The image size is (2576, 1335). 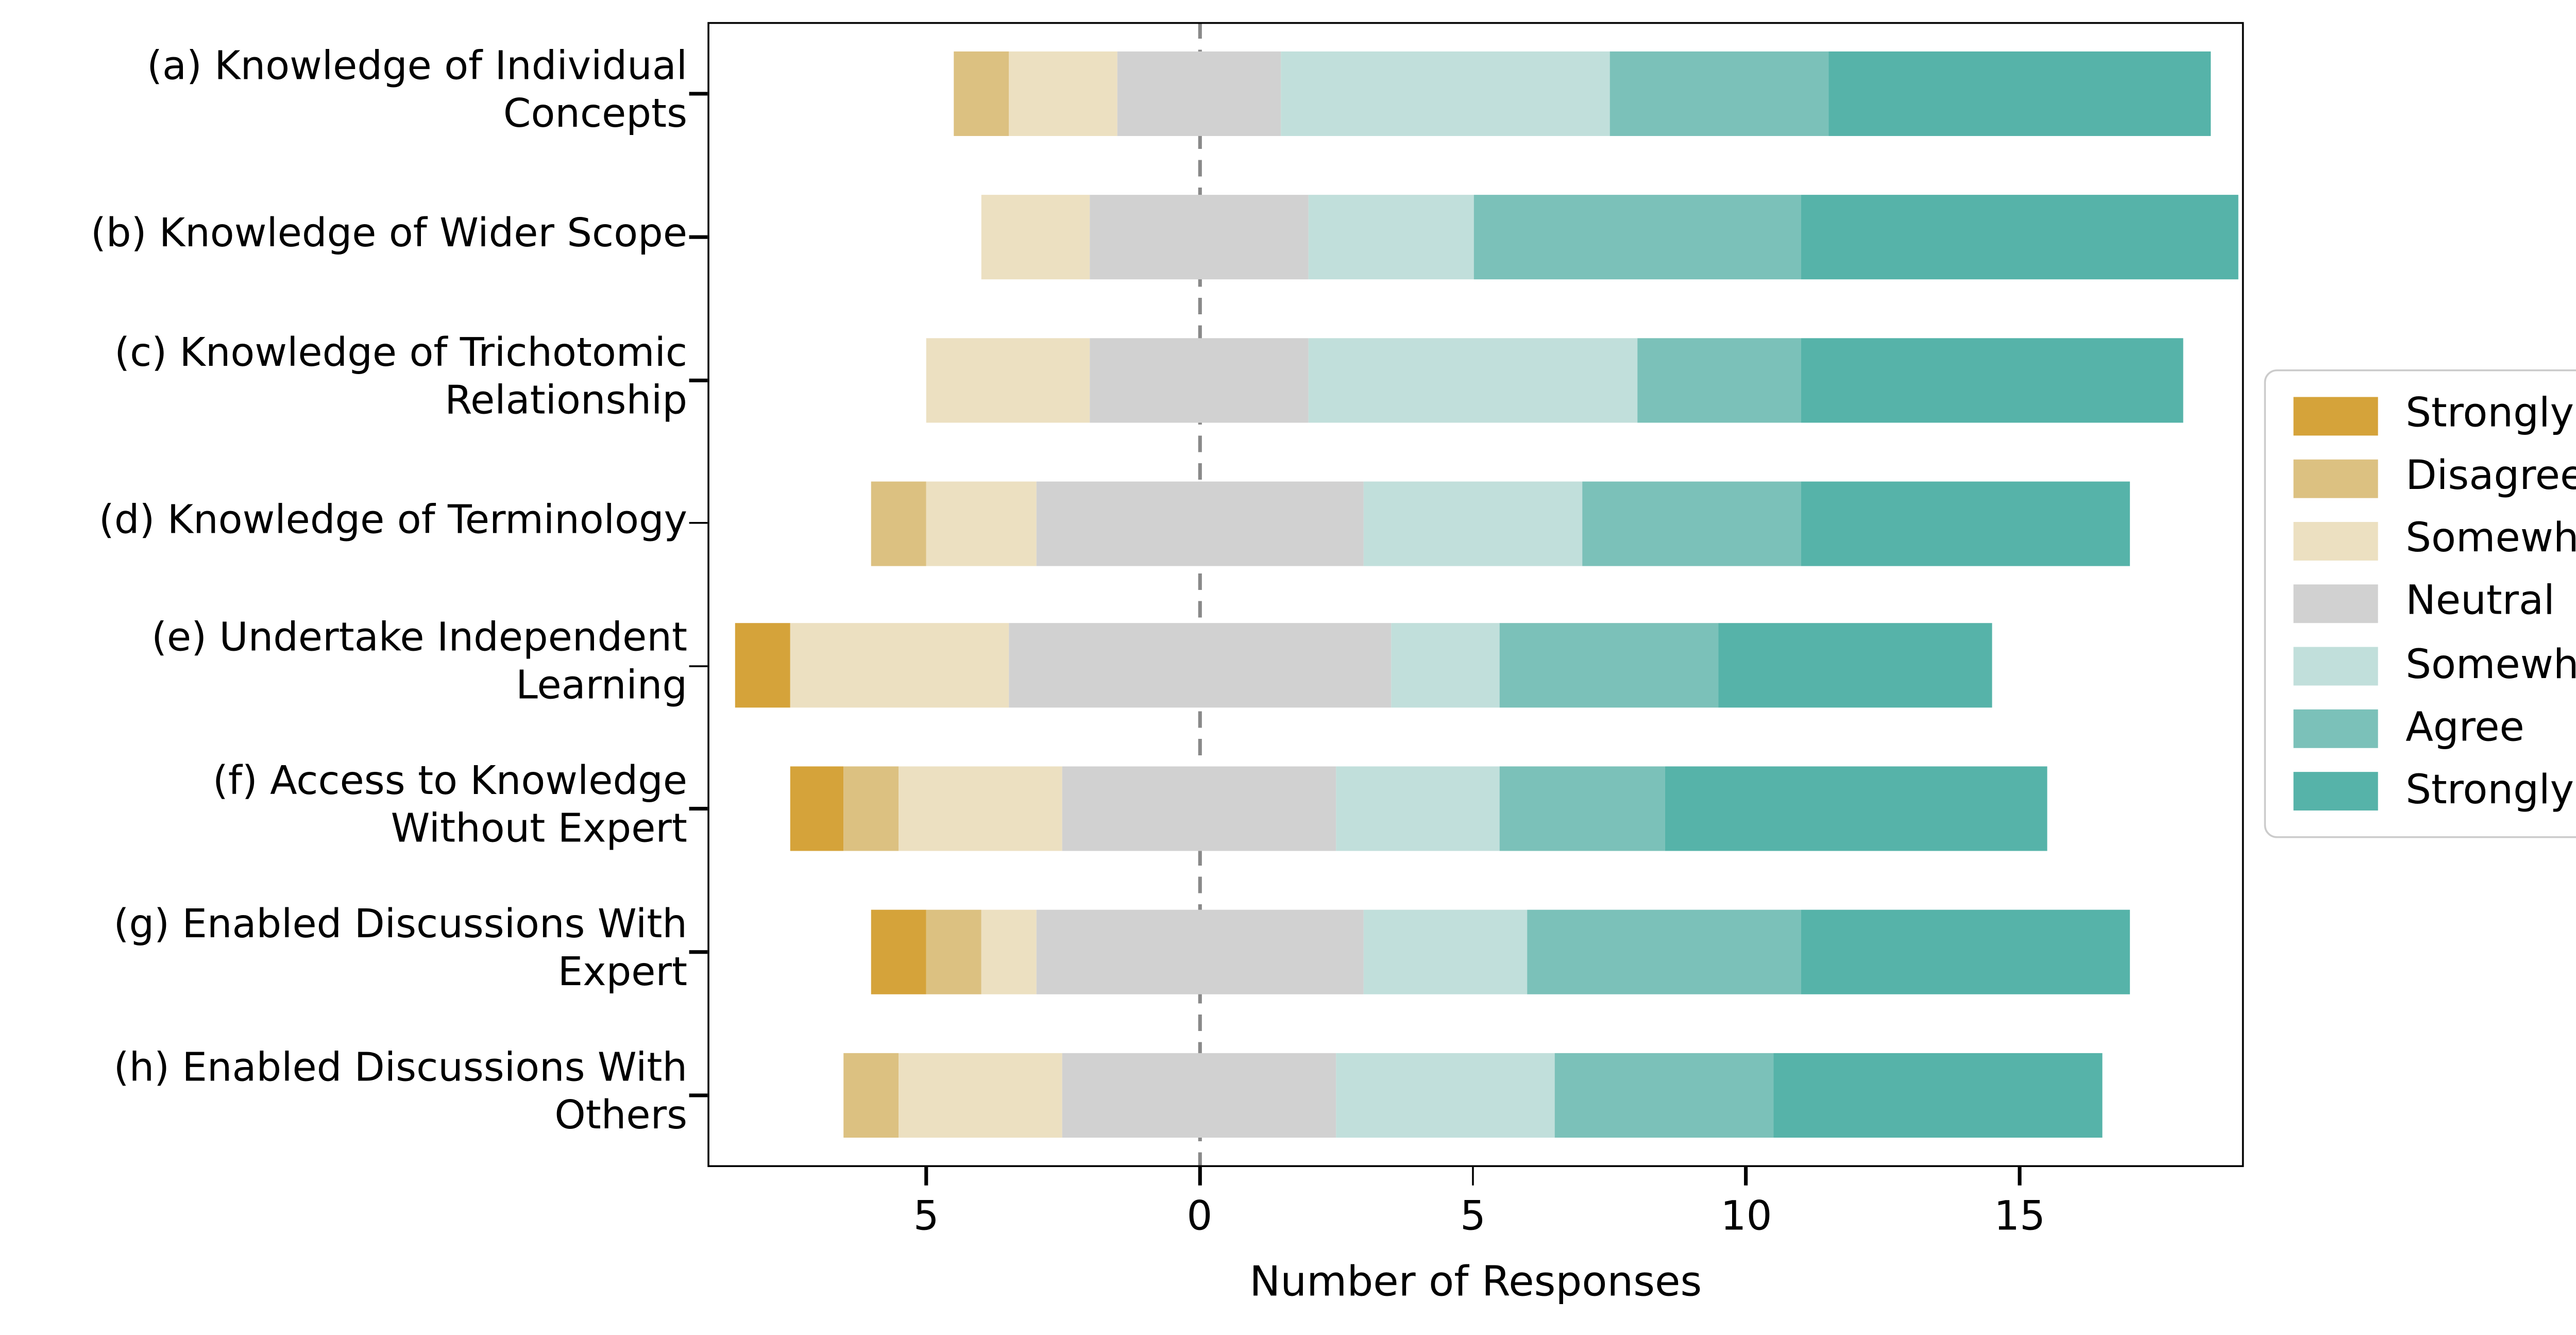 I want to click on legend-label-somewhat-agree: Somewhat Agree, so click(x=2490, y=666).